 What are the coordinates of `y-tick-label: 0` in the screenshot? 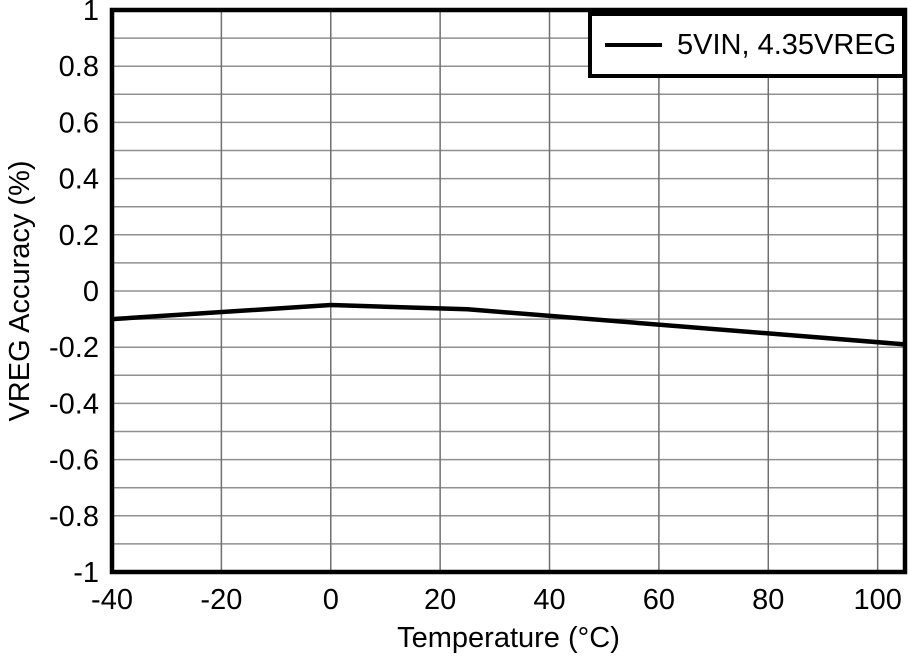 It's located at (91, 292).